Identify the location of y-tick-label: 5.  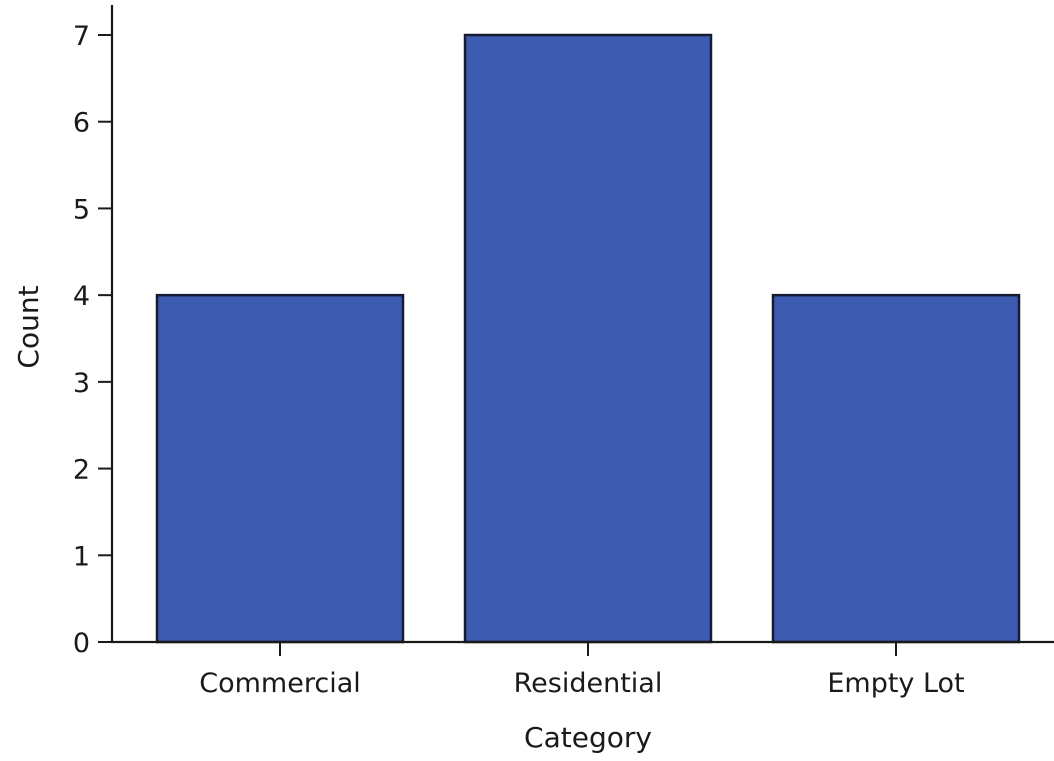
(81, 209).